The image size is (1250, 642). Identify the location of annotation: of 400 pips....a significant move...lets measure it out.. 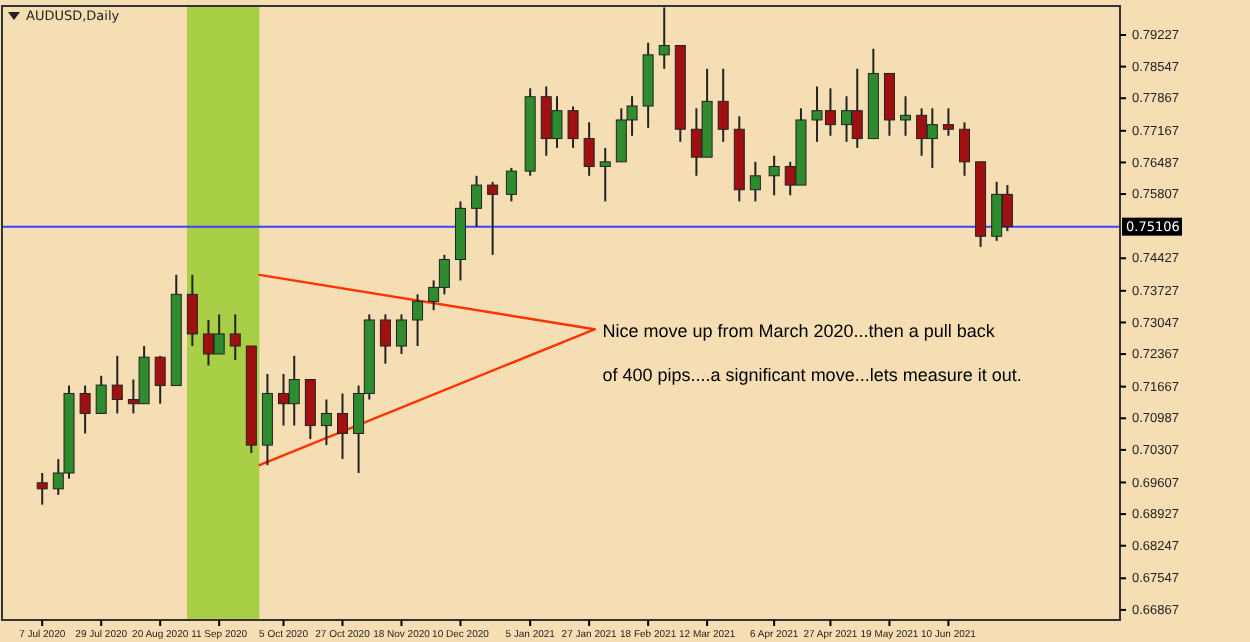
(812, 375).